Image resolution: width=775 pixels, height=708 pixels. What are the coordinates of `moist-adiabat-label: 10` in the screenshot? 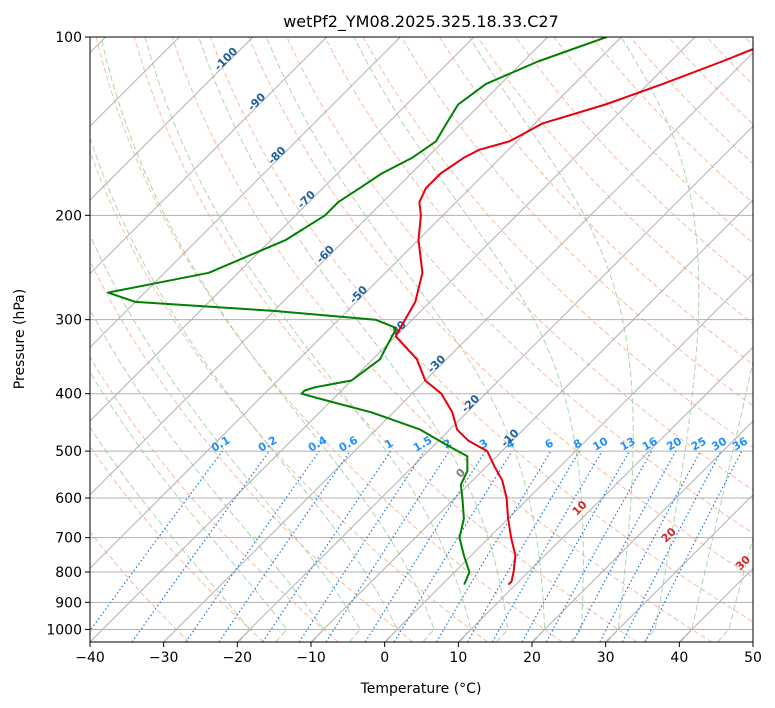 It's located at (580, 508).